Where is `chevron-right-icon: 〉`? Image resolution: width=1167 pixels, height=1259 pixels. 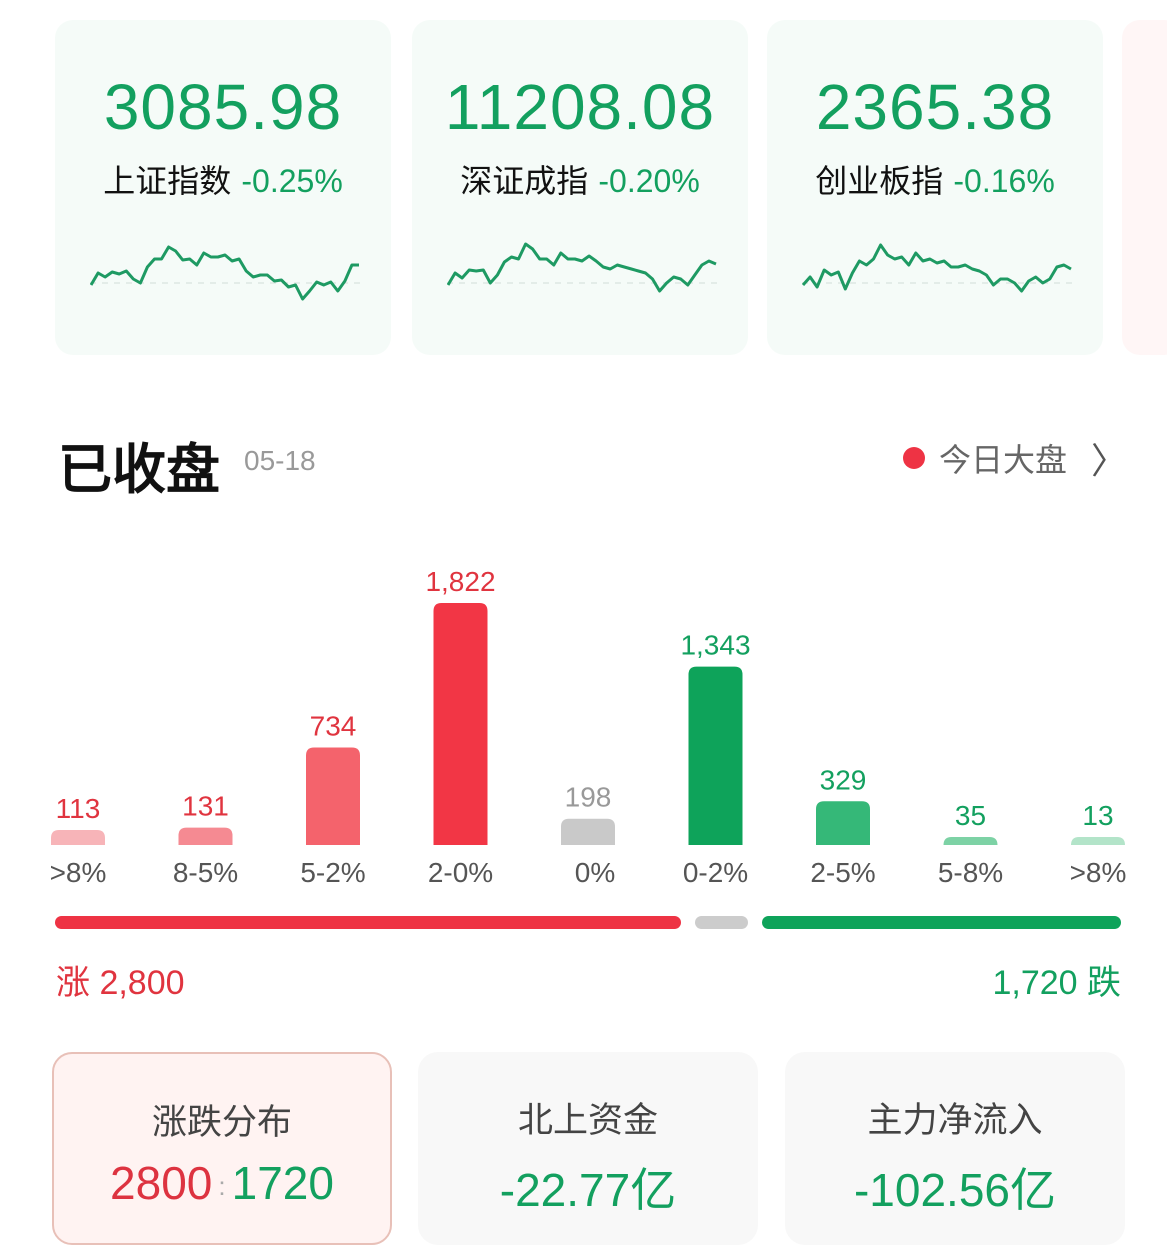 chevron-right-icon: 〉 is located at coordinates (1108, 461).